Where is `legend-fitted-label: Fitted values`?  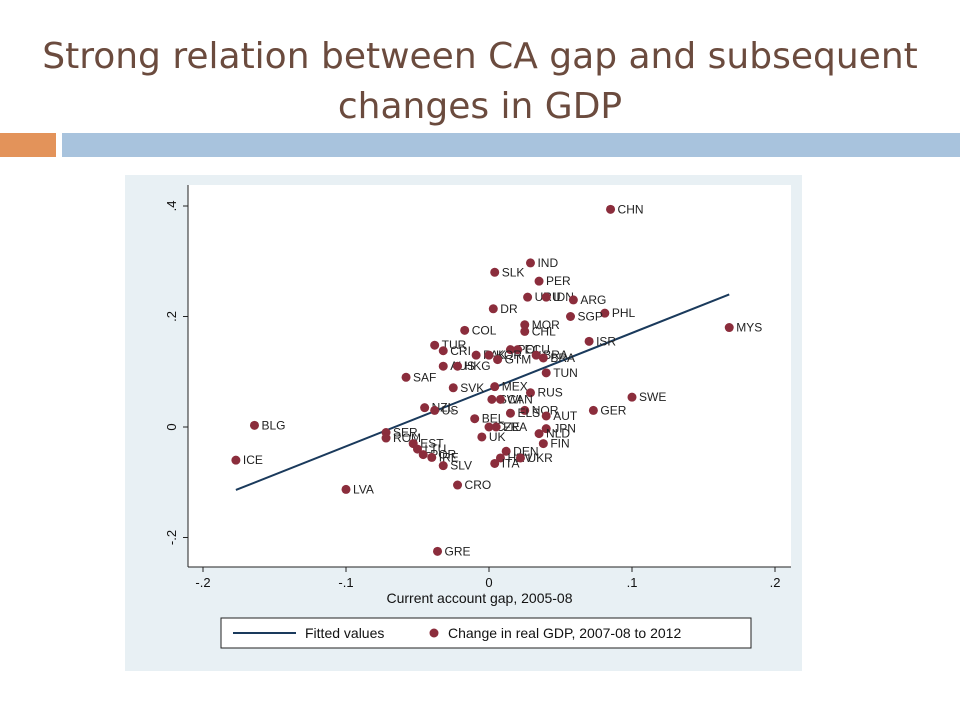
legend-fitted-label: Fitted values is located at coordinates (344, 633).